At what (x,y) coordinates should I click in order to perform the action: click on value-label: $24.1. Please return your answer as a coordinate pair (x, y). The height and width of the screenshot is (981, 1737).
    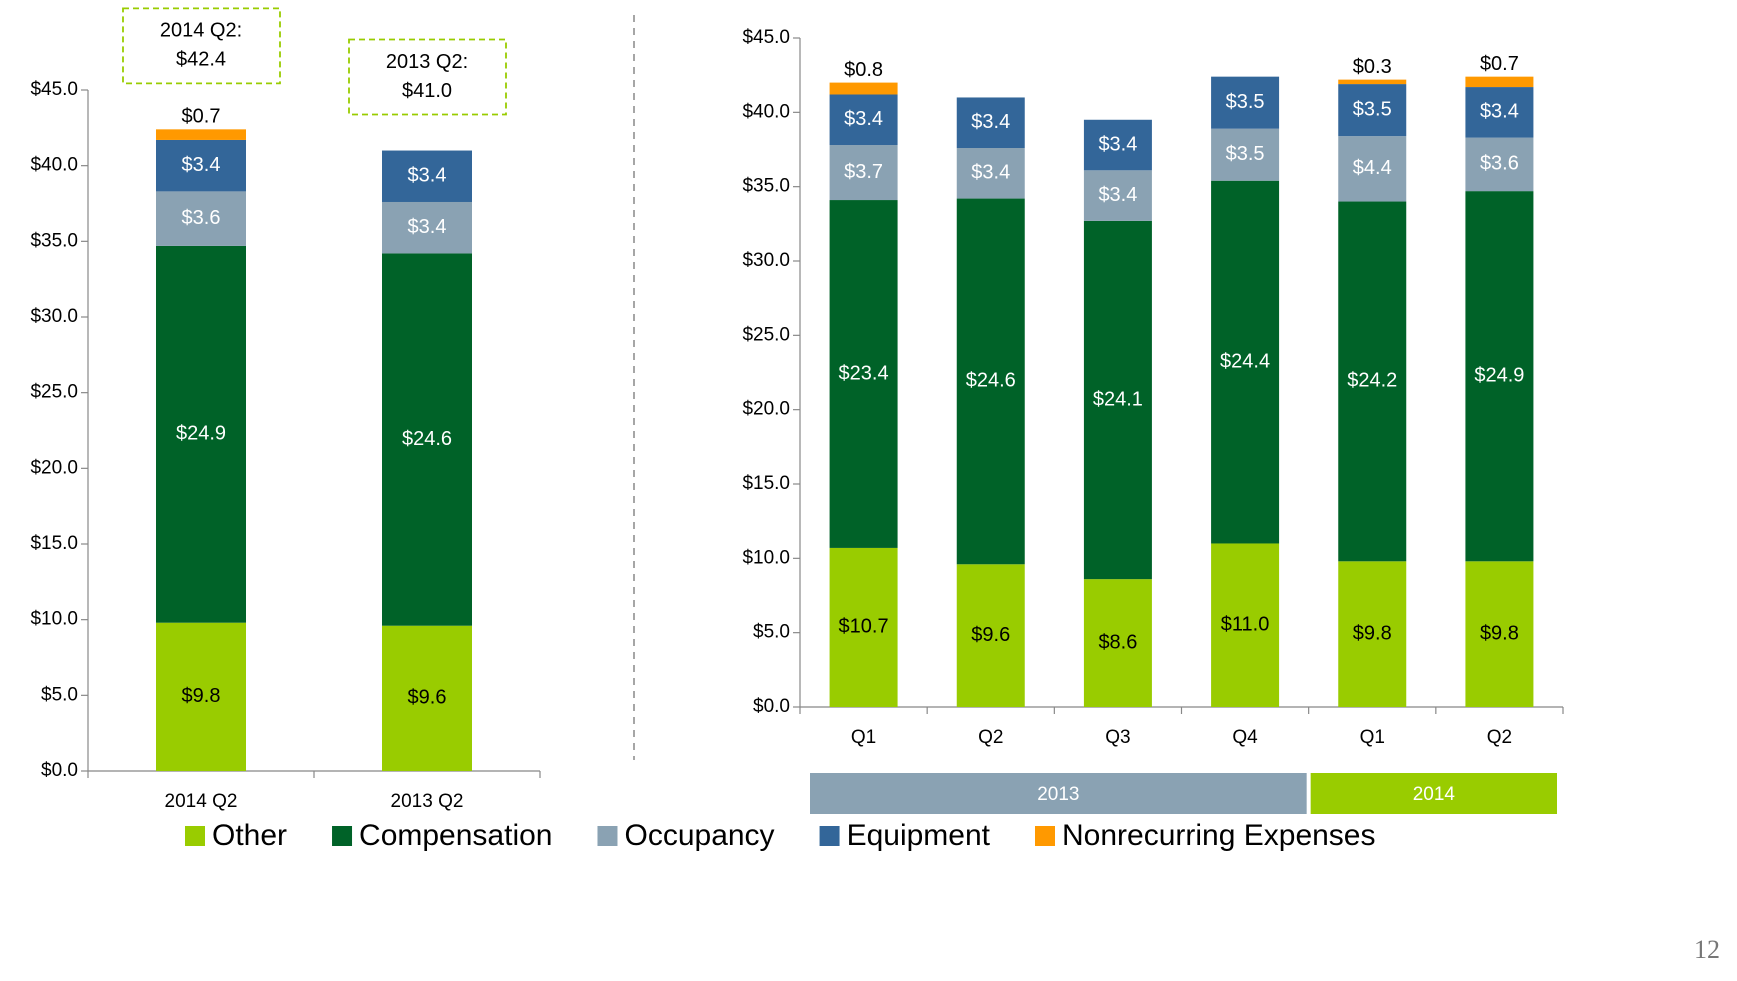
    Looking at the image, I should click on (1118, 399).